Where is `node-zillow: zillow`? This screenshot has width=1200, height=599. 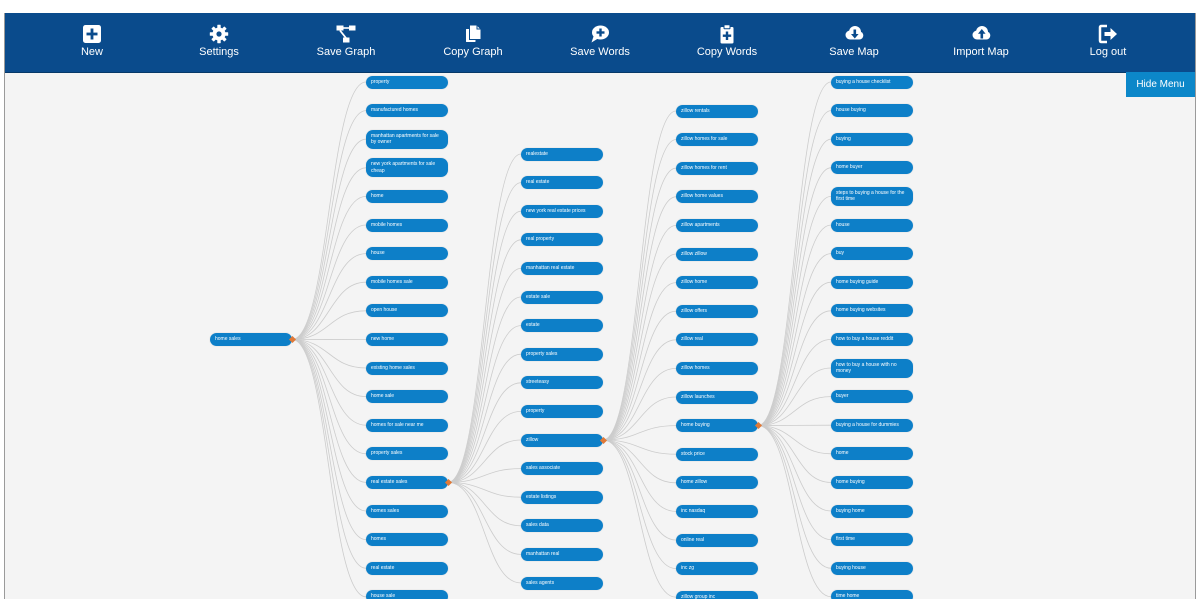
node-zillow: zillow is located at coordinates (562, 440).